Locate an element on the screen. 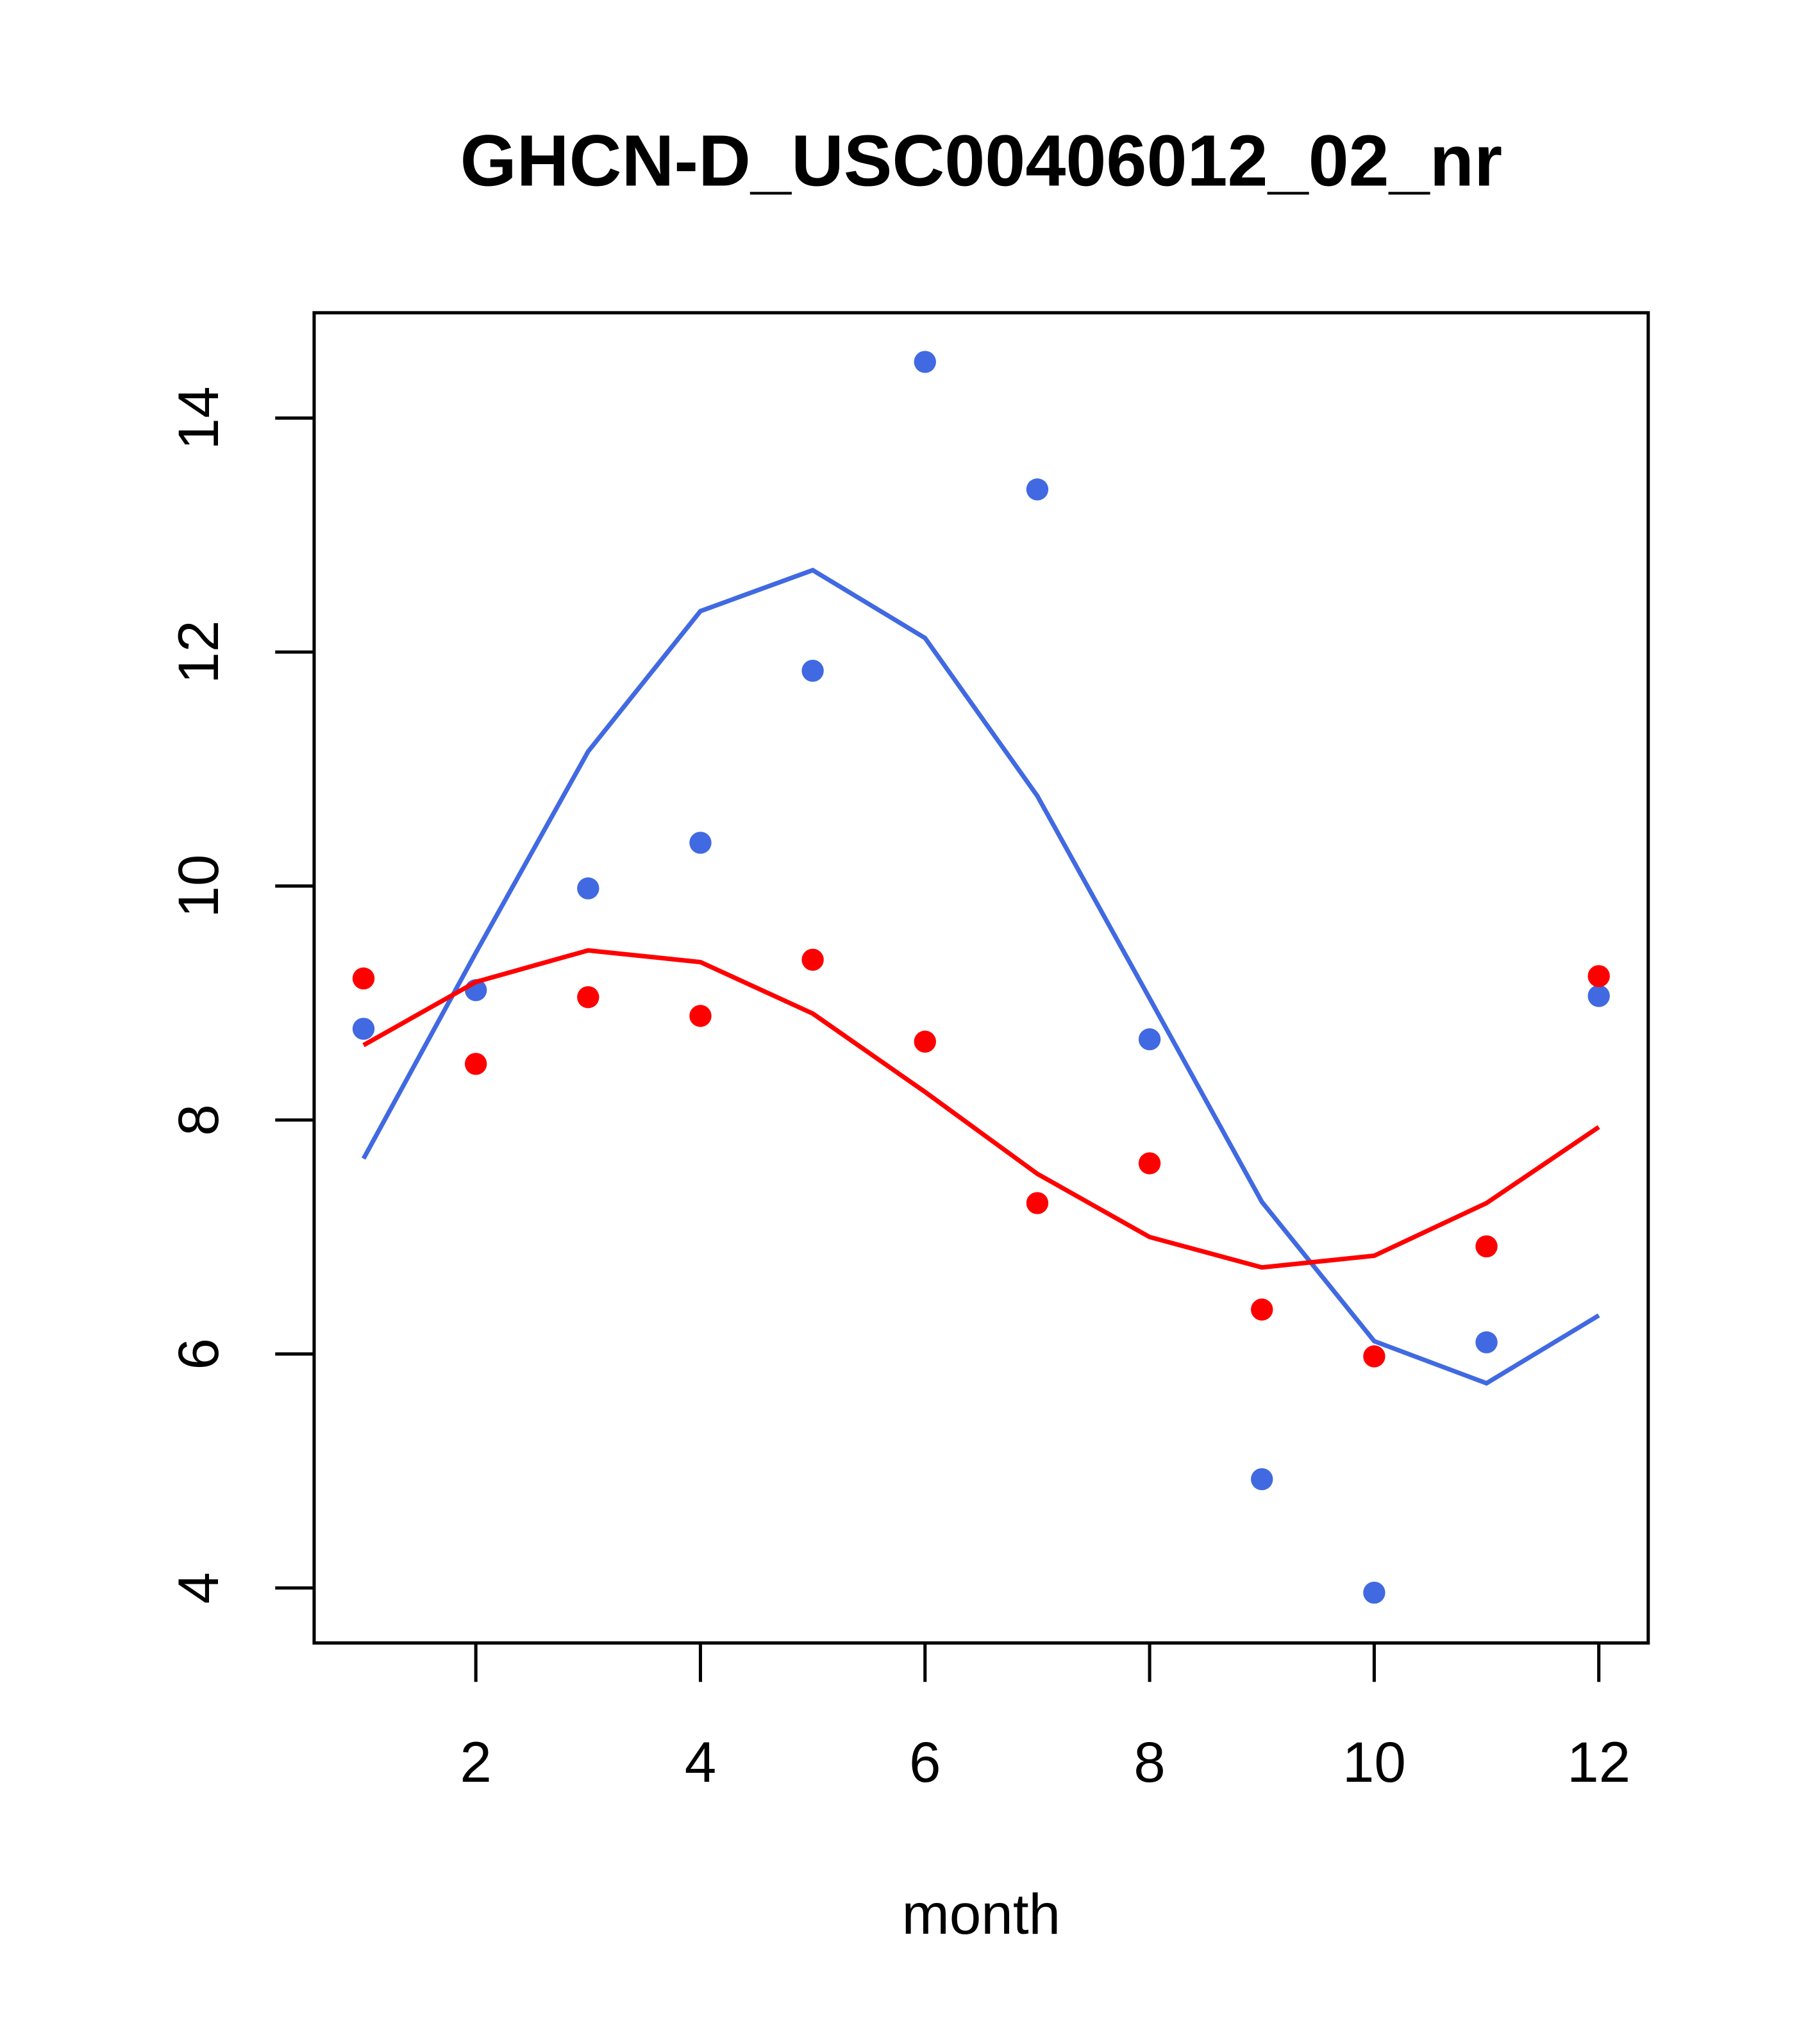 This screenshot has width=1817, height=2044. x-tick-label: 8 is located at coordinates (1150, 1762).